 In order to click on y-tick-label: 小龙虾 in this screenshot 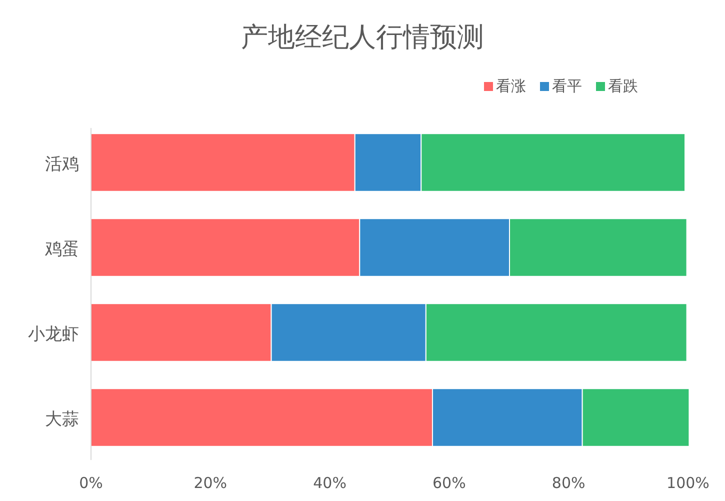, I will do `click(53, 334)`.